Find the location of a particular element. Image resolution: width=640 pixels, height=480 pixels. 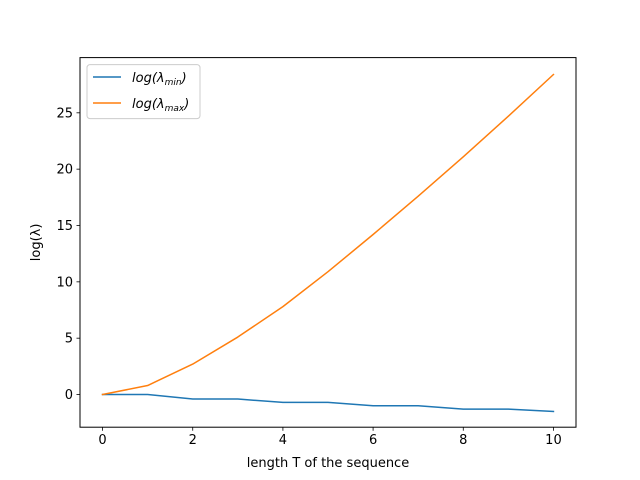

legend: log(λmin) log(λmax) is located at coordinates (143, 92).